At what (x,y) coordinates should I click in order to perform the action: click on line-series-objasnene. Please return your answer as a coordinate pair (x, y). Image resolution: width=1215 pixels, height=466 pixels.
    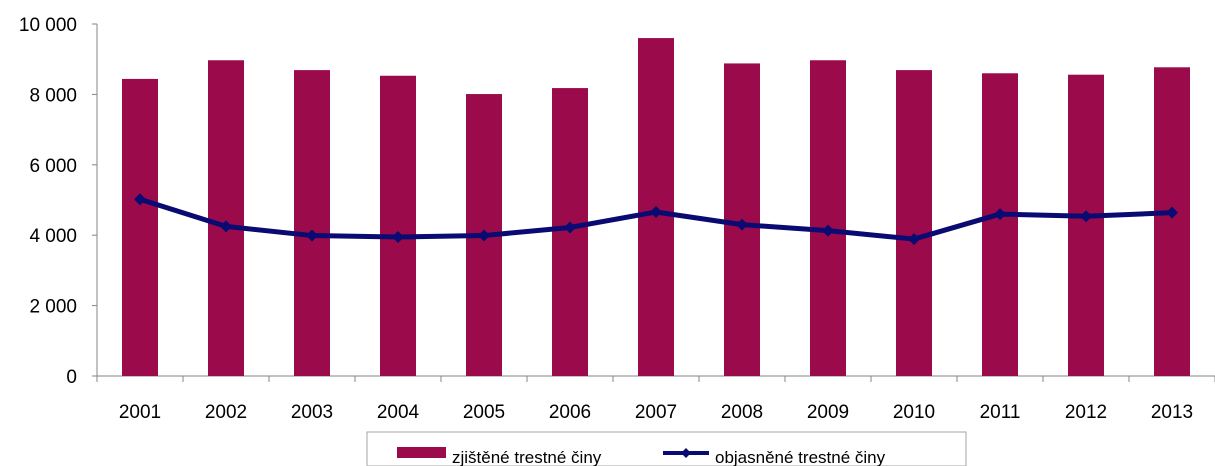
    Looking at the image, I should click on (656, 219).